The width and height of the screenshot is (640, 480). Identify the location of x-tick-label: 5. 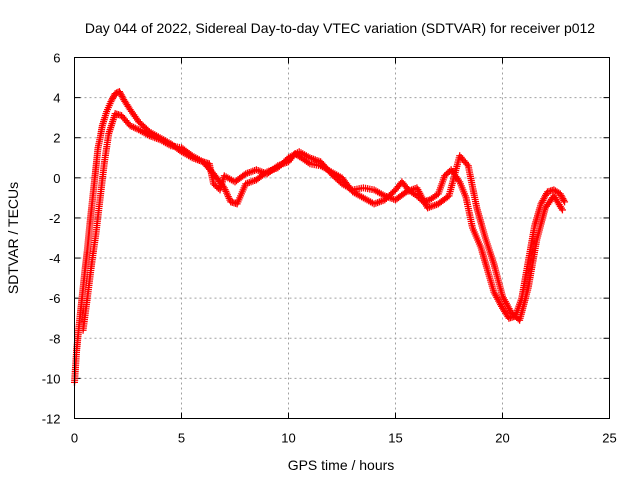
(181, 438).